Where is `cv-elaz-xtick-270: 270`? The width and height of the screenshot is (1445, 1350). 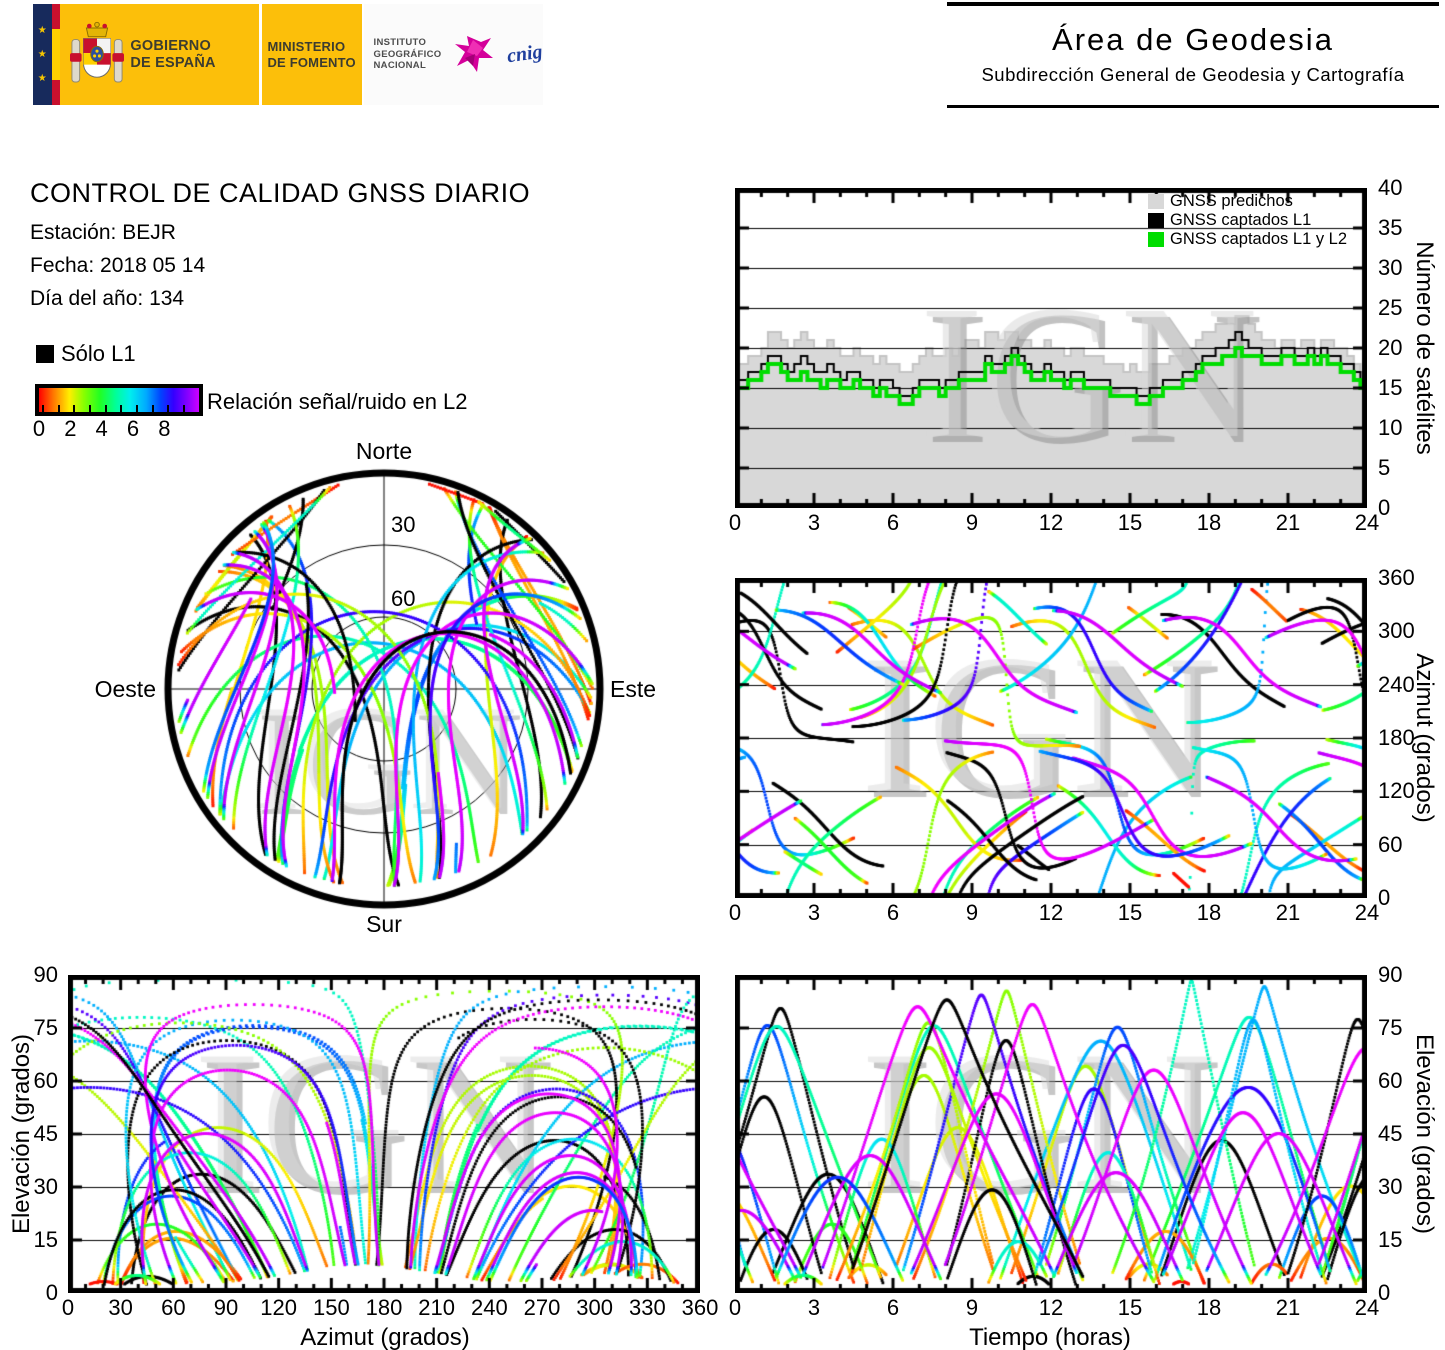
cv-elaz-xtick-270: 270 is located at coordinates (542, 1307).